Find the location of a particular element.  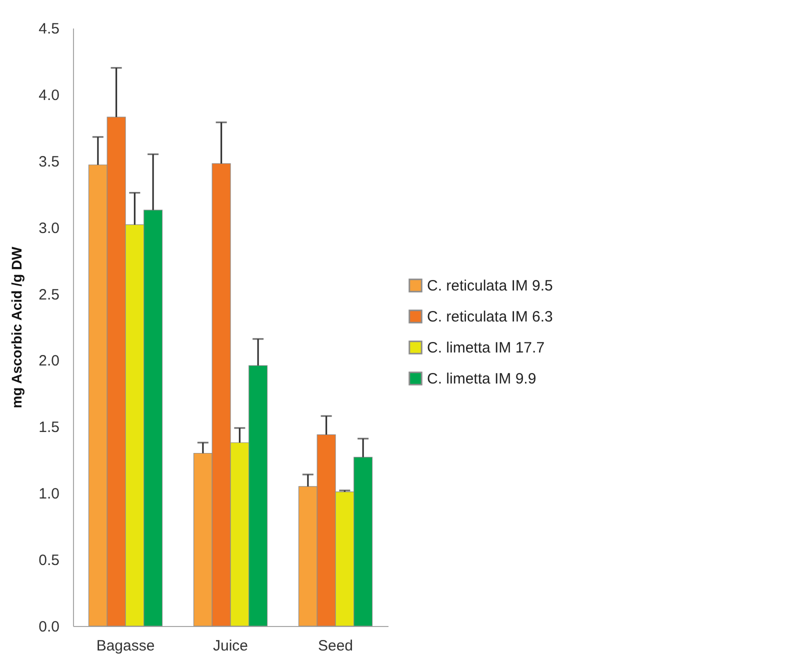

y-axis-title: mg Ascorbic Acid /g DW is located at coordinates (16, 327).